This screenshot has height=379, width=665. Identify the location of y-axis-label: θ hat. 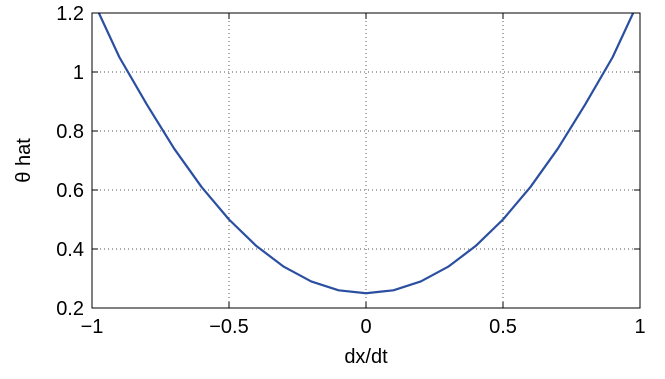
(24, 160).